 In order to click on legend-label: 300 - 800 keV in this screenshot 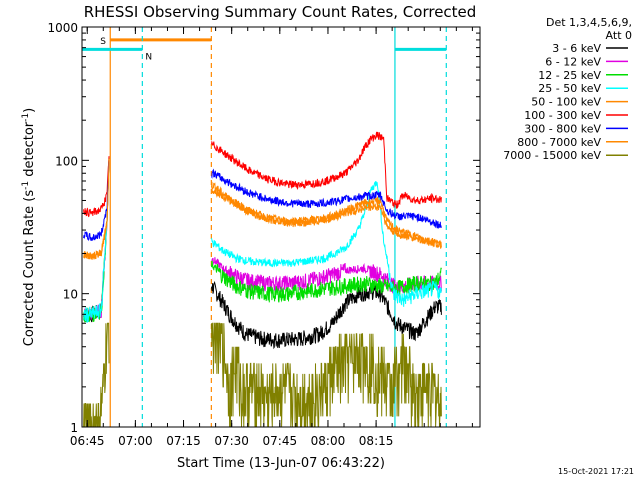, I will do `click(562, 128)`.